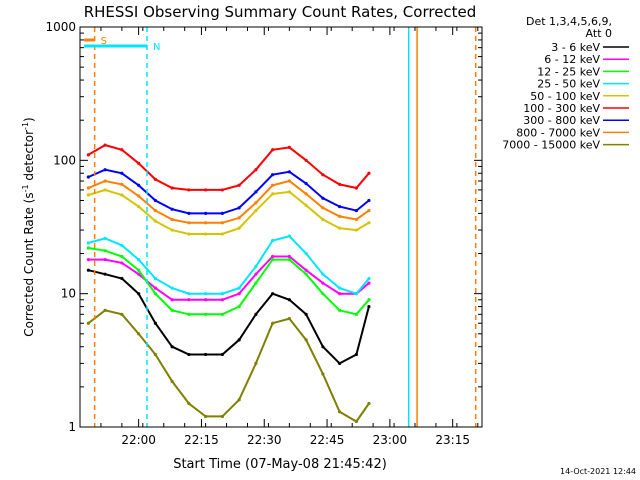 This screenshot has width=640, height=480. Describe the element at coordinates (327, 440) in the screenshot. I see `x-tick-label: 22:45` at that location.